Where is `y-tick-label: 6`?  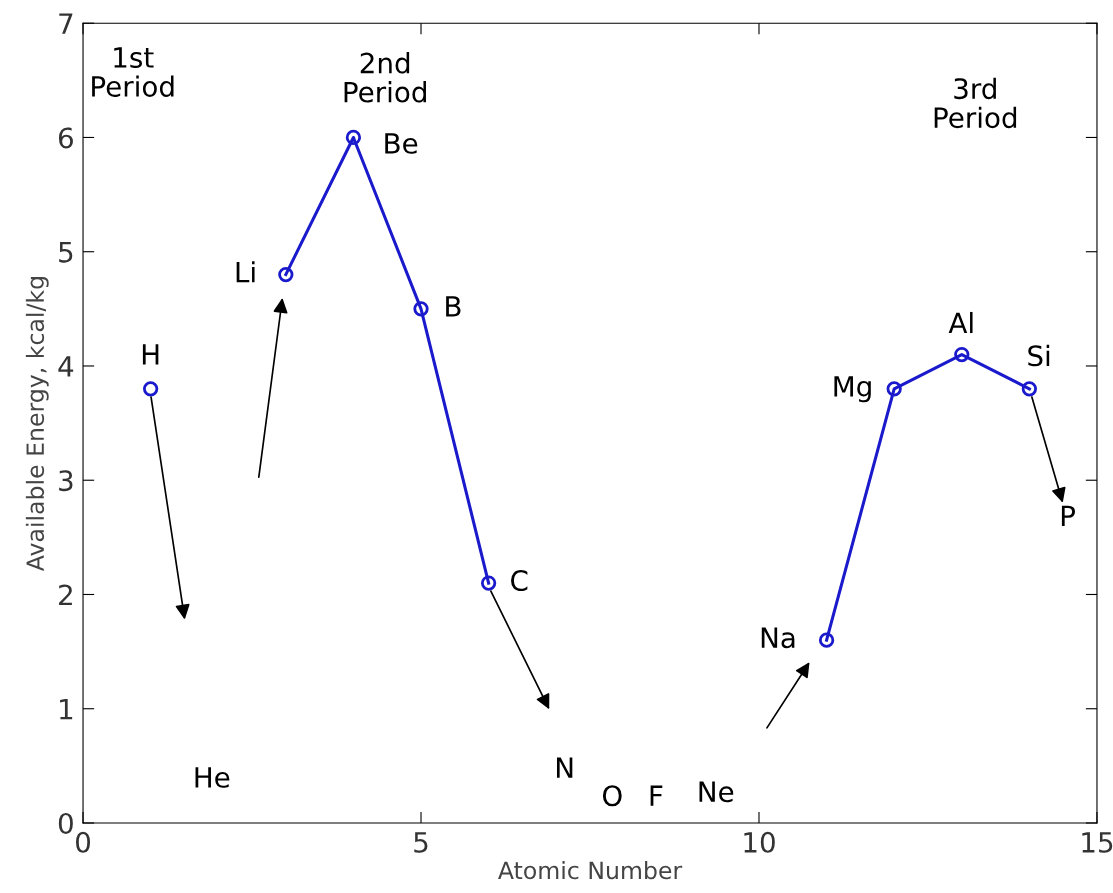 y-tick-label: 6 is located at coordinates (65, 138).